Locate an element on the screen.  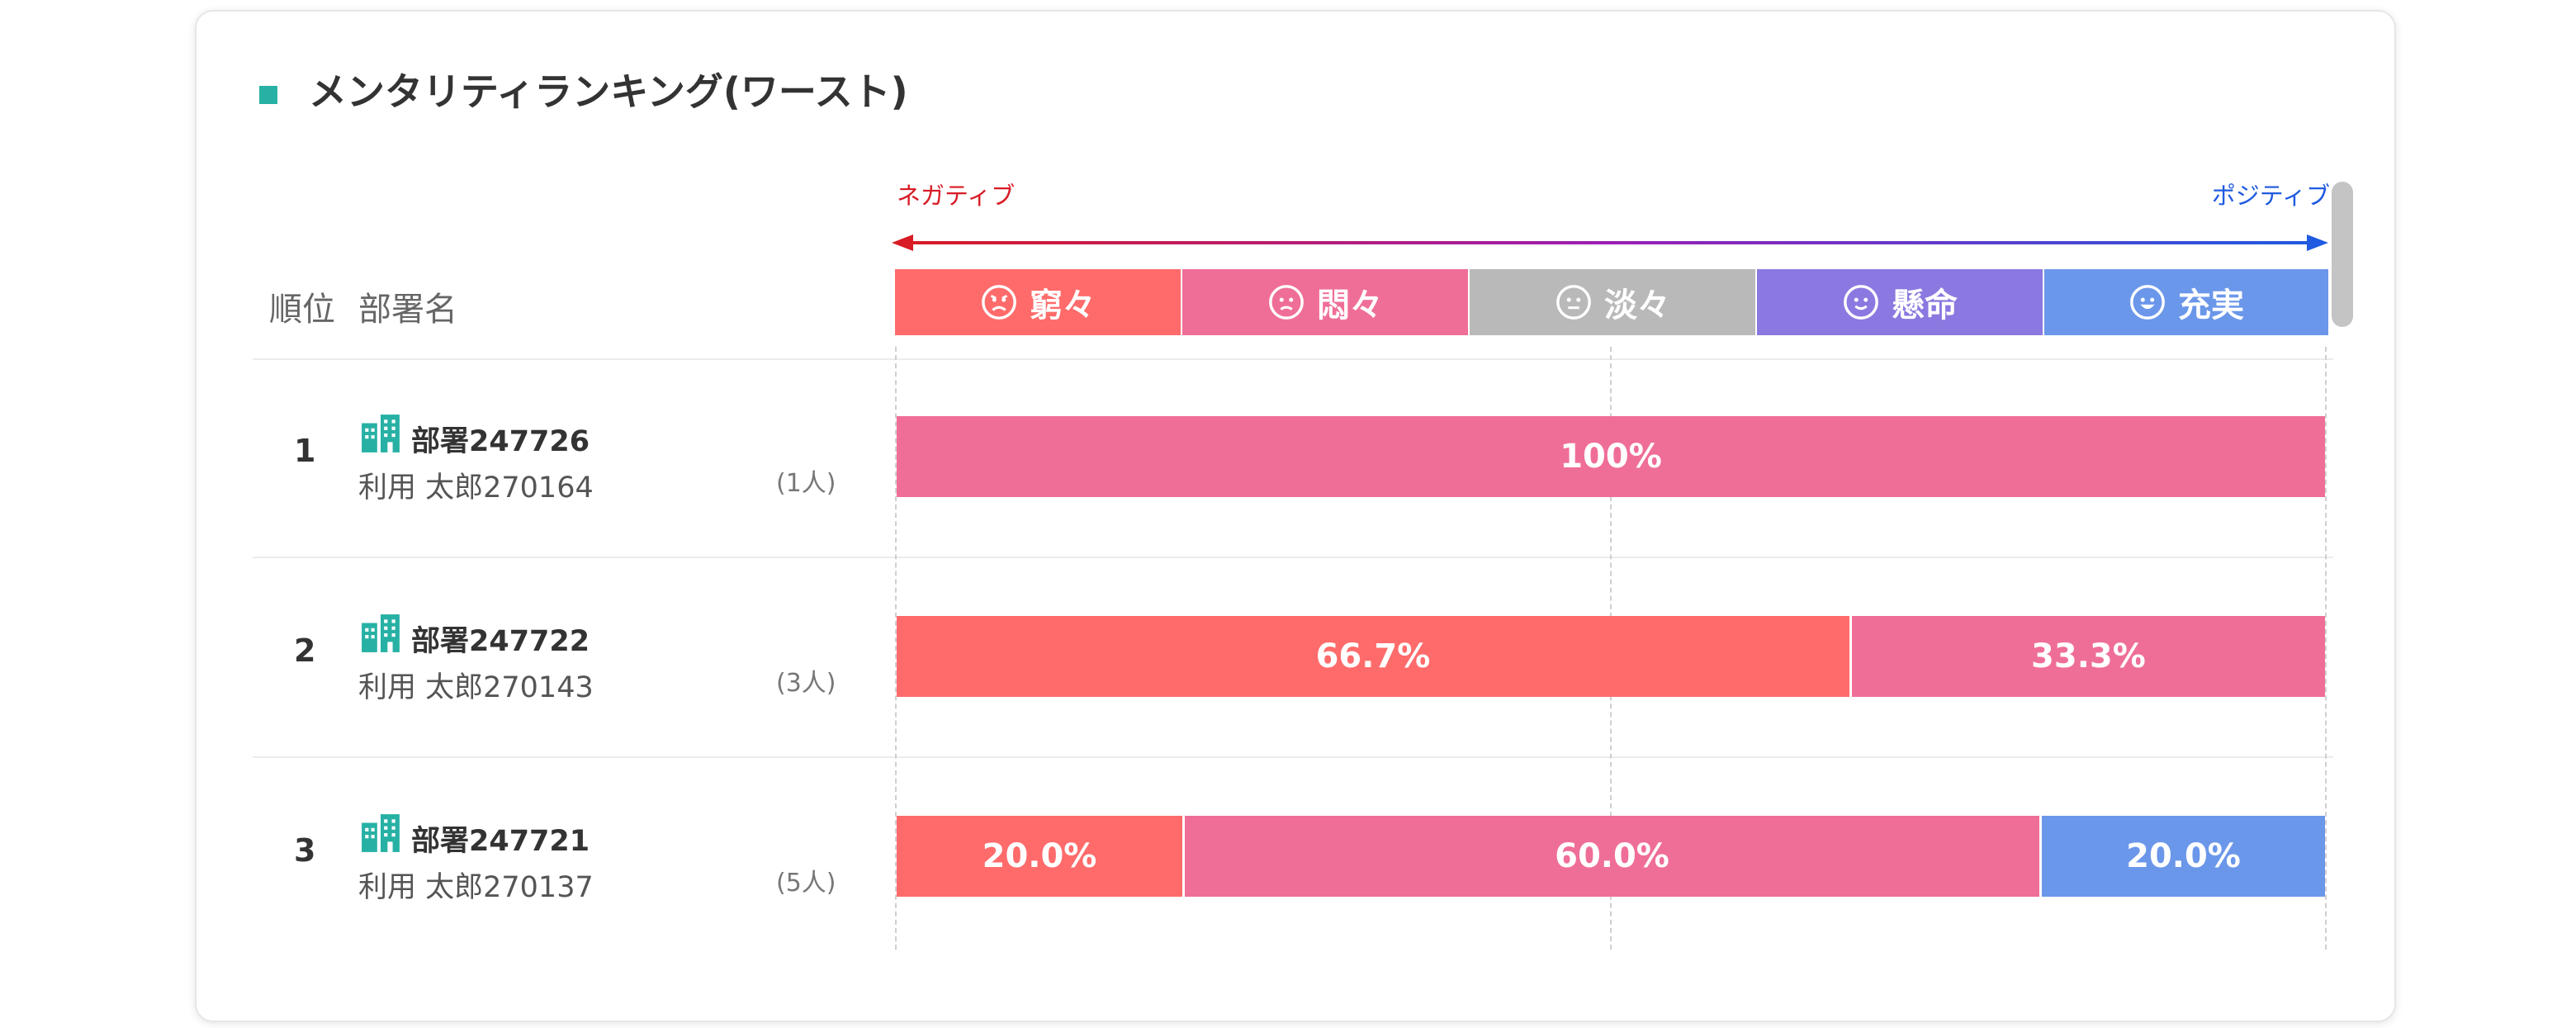
title-marker is located at coordinates (268, 95).